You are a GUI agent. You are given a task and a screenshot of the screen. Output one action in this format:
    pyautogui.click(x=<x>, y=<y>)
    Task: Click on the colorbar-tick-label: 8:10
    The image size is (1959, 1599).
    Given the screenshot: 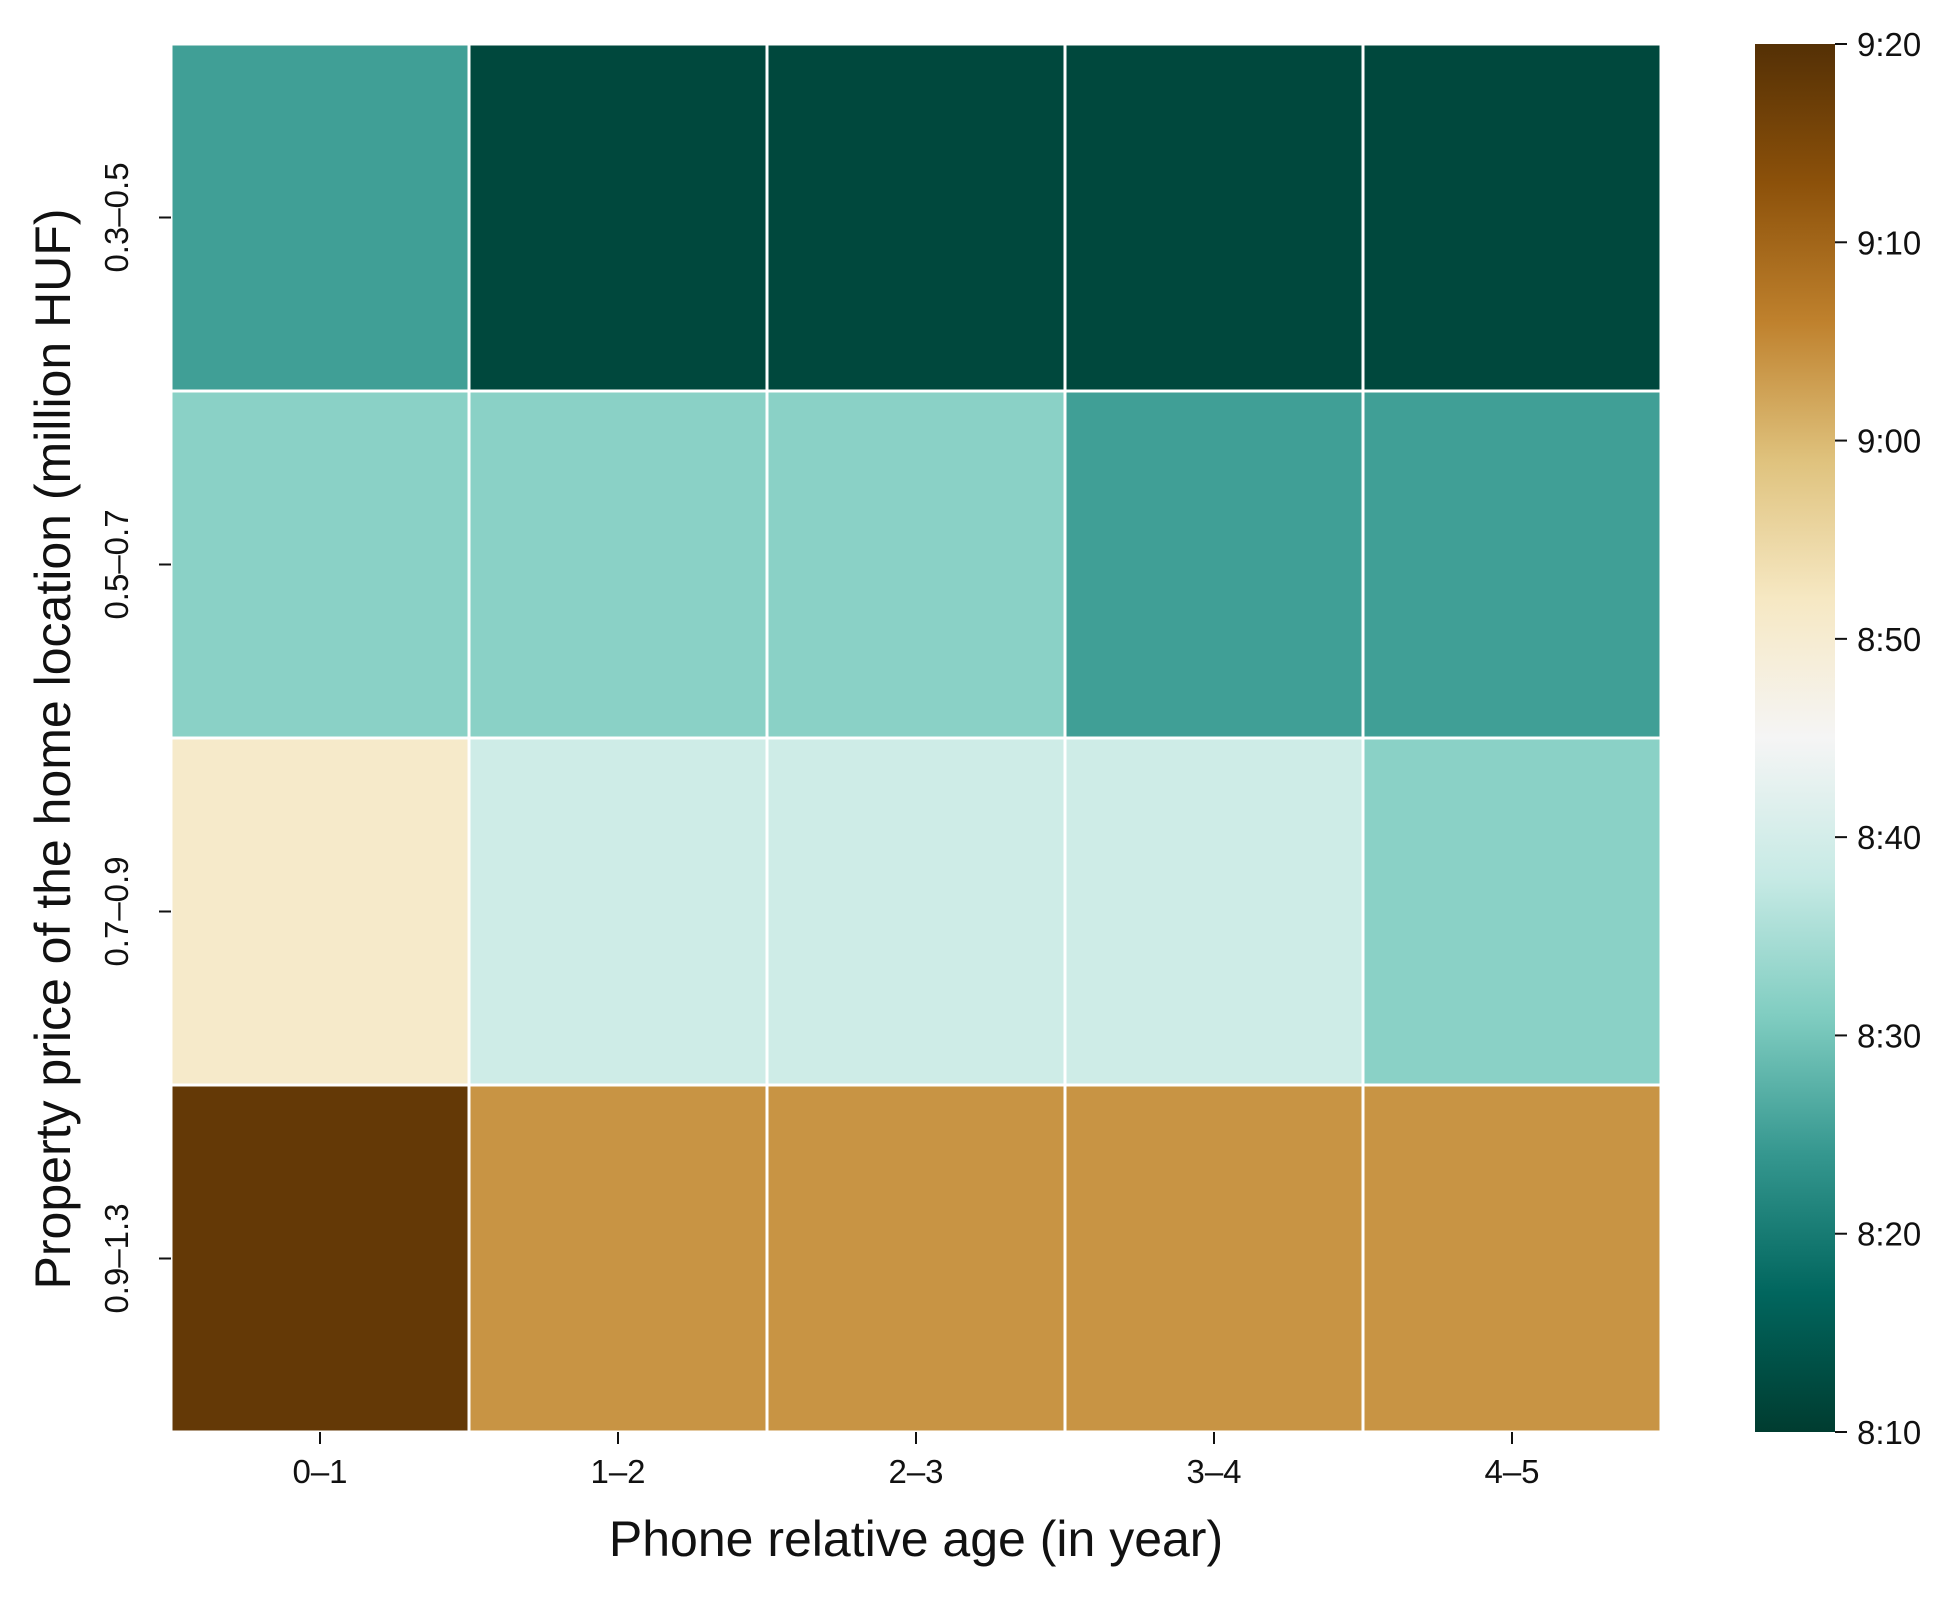 What is the action you would take?
    pyautogui.click(x=1889, y=1432)
    